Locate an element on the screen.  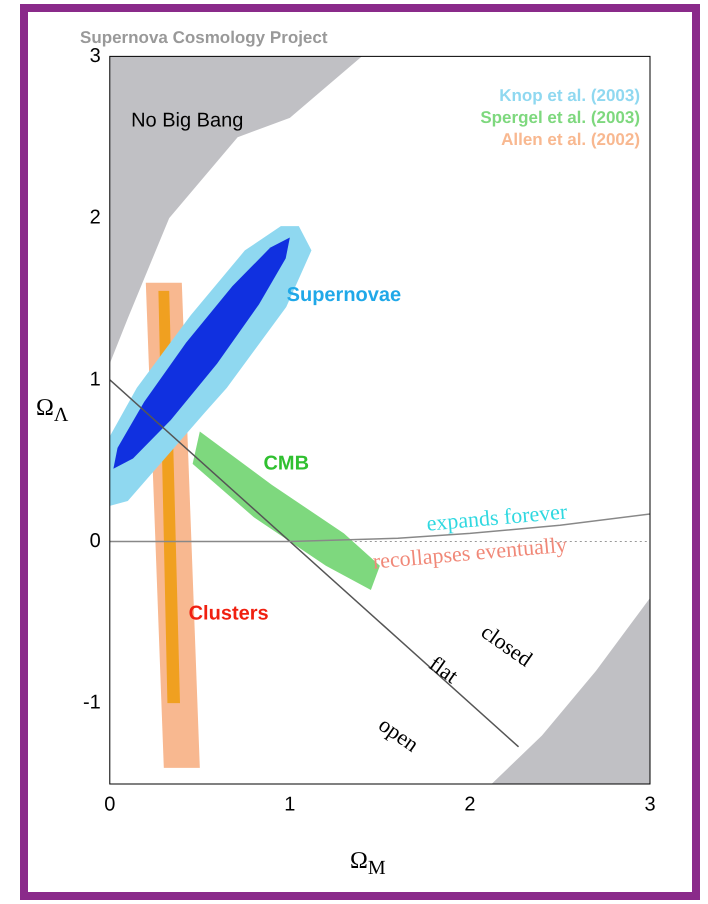
y-axis-title: Ω$_{Λ}$ is located at coordinates (52, 411).